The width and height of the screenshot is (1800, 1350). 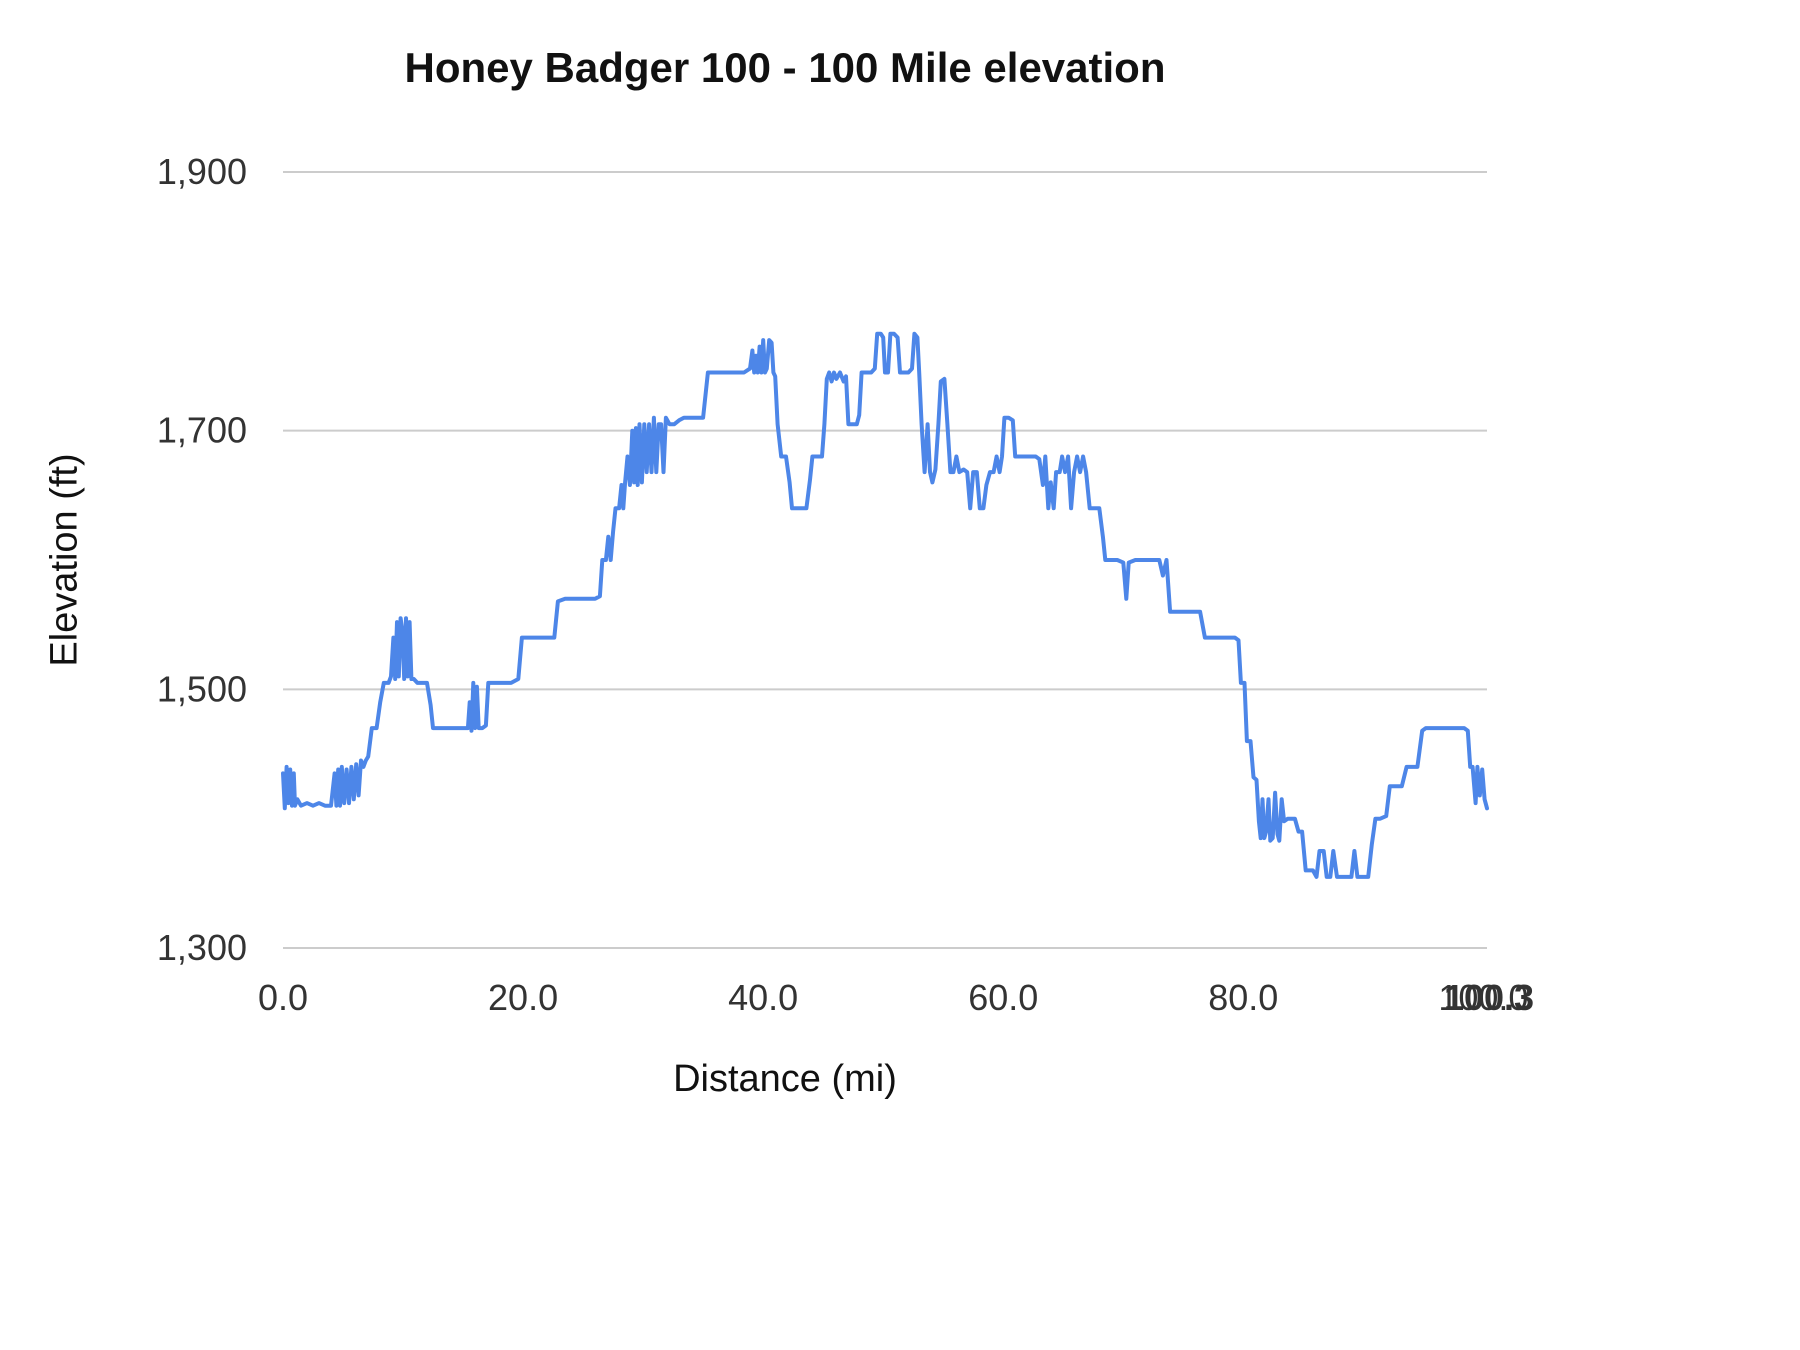 What do you see at coordinates (202, 947) in the screenshot?
I see `y-tick-label: 1,300` at bounding box center [202, 947].